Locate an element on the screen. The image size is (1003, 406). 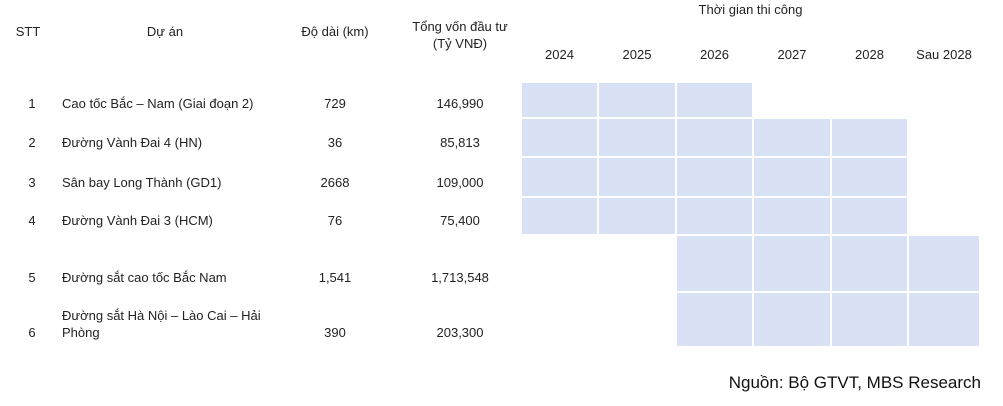
year-header: 2027 is located at coordinates (792, 54).